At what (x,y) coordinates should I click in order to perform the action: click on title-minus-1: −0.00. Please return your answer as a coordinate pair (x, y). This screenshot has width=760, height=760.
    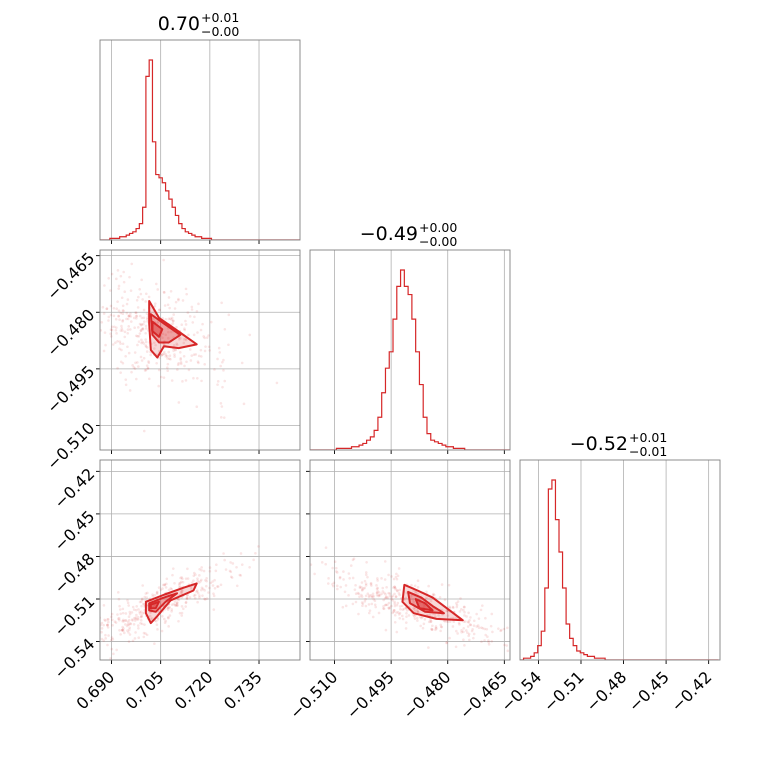
    Looking at the image, I should click on (438, 241).